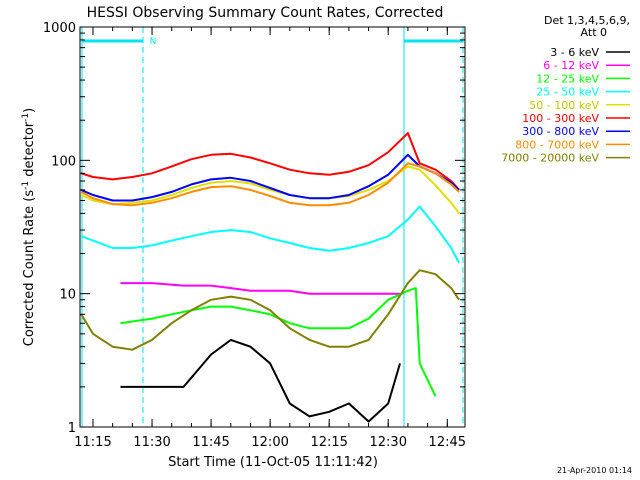 This screenshot has height=480, width=640. Describe the element at coordinates (63, 161) in the screenshot. I see `y-tick-label: 100` at that location.